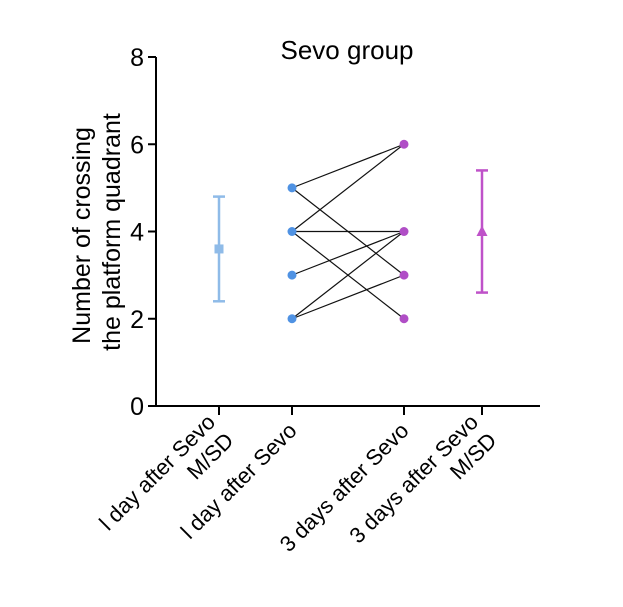 The image size is (623, 607). Describe the element at coordinates (97, 232) in the screenshot. I see `y-axis-label: Number of crossing the platform quadrant` at that location.